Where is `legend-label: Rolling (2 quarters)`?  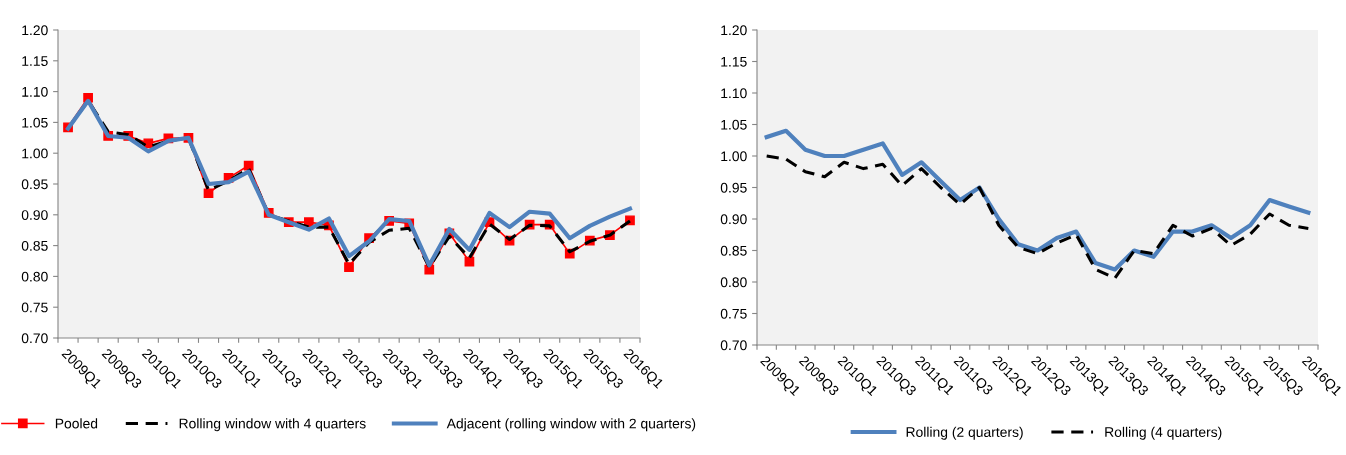
legend-label: Rolling (2 quarters) is located at coordinates (964, 433).